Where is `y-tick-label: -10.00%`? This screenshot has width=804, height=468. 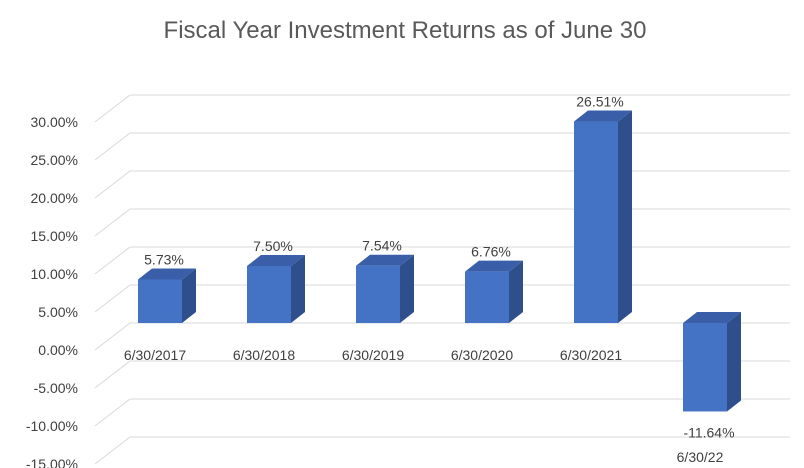
y-tick-label: -10.00% is located at coordinates (52, 426).